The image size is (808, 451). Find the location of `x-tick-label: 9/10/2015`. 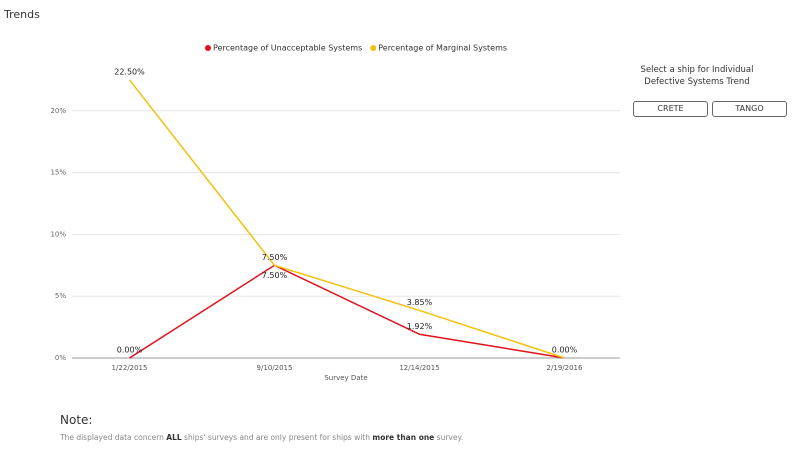

x-tick-label: 9/10/2015 is located at coordinates (275, 368).